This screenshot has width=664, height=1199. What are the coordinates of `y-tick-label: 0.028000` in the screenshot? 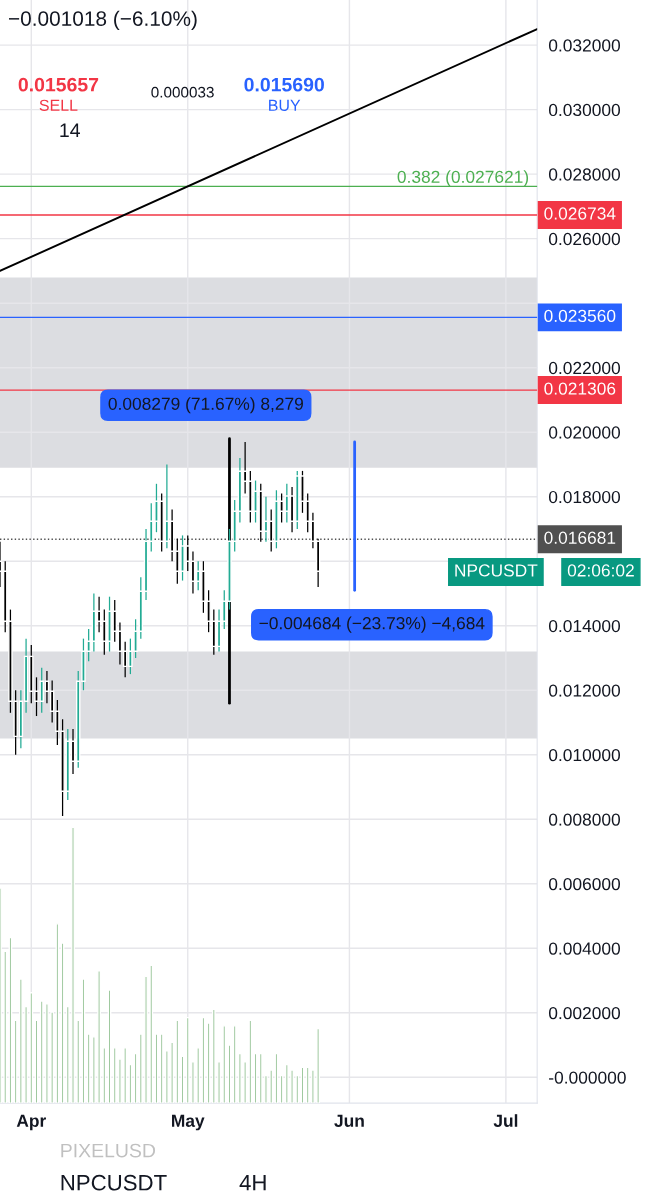 It's located at (584, 174).